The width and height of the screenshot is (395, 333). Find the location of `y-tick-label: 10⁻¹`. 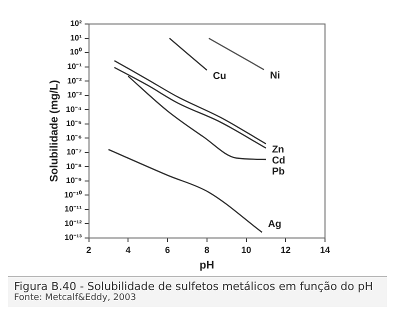

y-tick-label: 10⁻¹ is located at coordinates (74, 67).